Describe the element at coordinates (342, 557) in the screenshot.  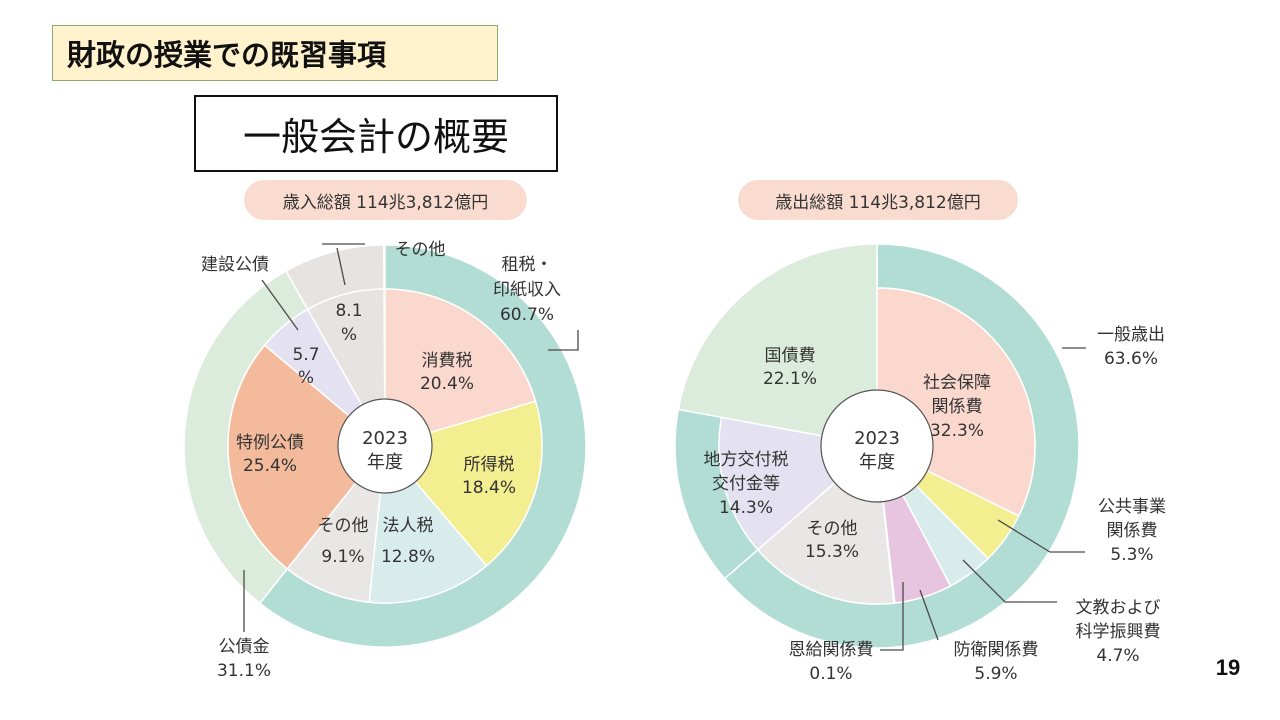
I see `revenue-label-other-rev-line-1: 9.1%` at that location.